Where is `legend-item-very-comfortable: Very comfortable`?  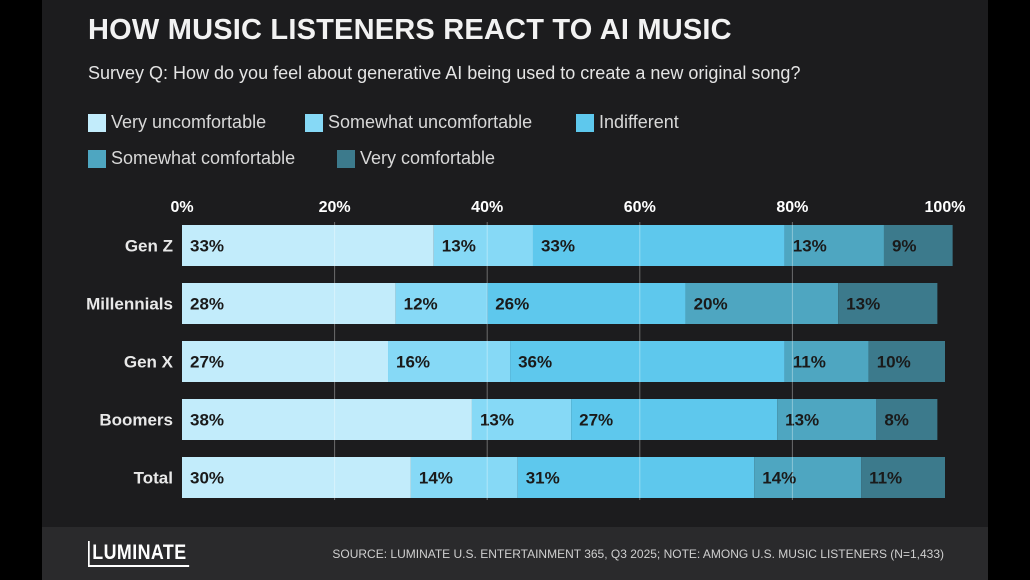 legend-item-very-comfortable: Very comfortable is located at coordinates (416, 158).